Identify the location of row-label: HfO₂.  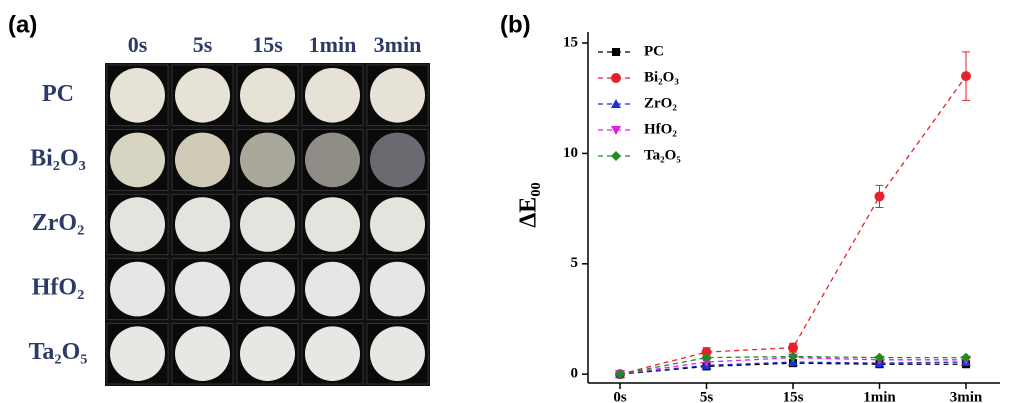
(58, 288).